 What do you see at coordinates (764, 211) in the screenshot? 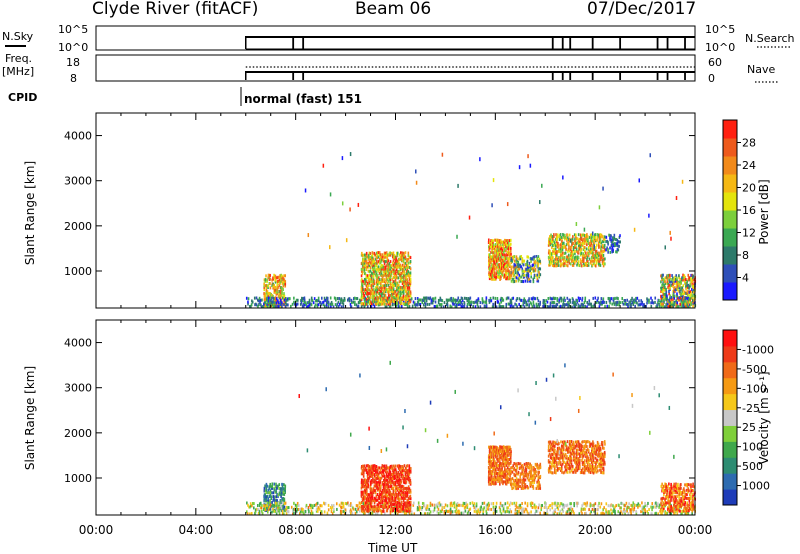
I see `power-colorbar-label: Power [dB]` at bounding box center [764, 211].